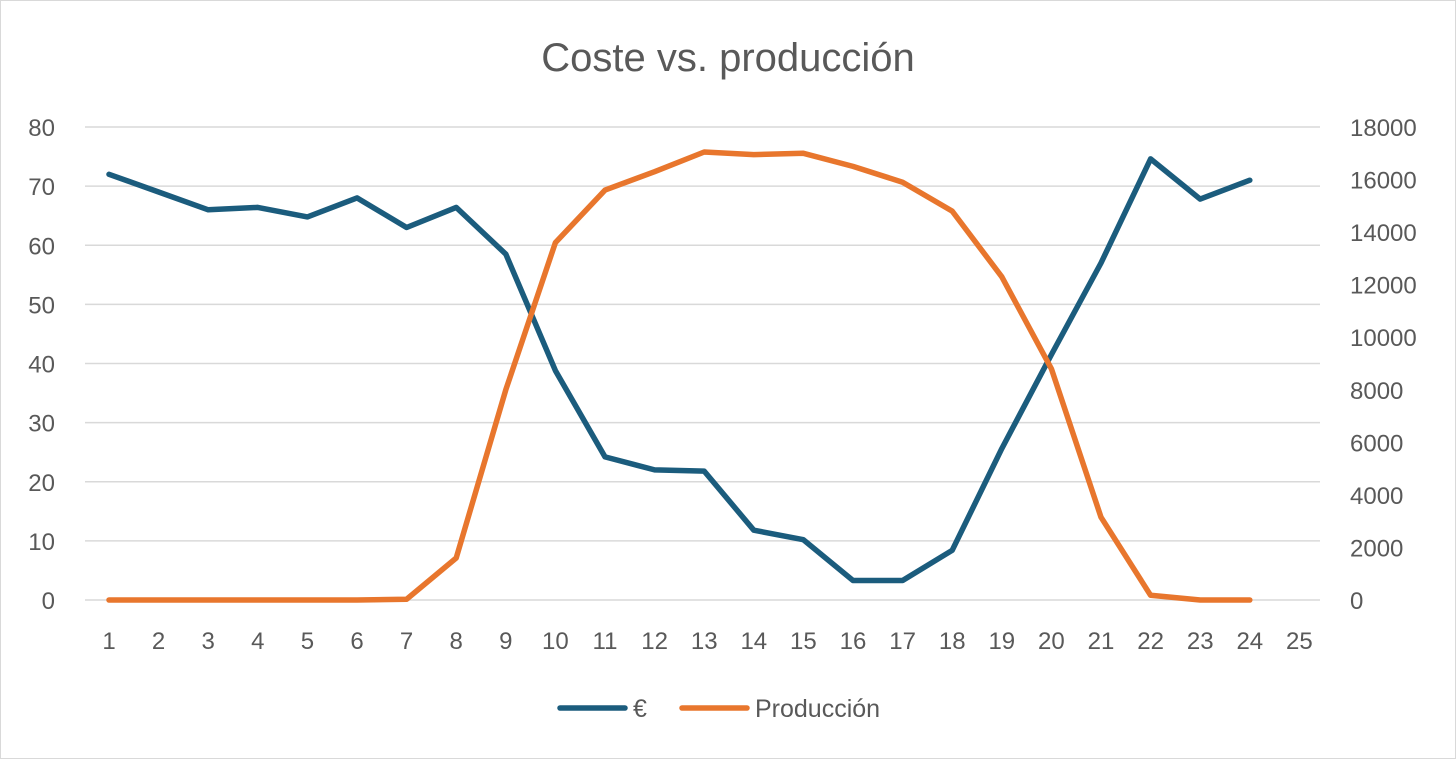 This screenshot has width=1456, height=759. What do you see at coordinates (728, 58) in the screenshot?
I see `chart-title: Coste vs. producción` at bounding box center [728, 58].